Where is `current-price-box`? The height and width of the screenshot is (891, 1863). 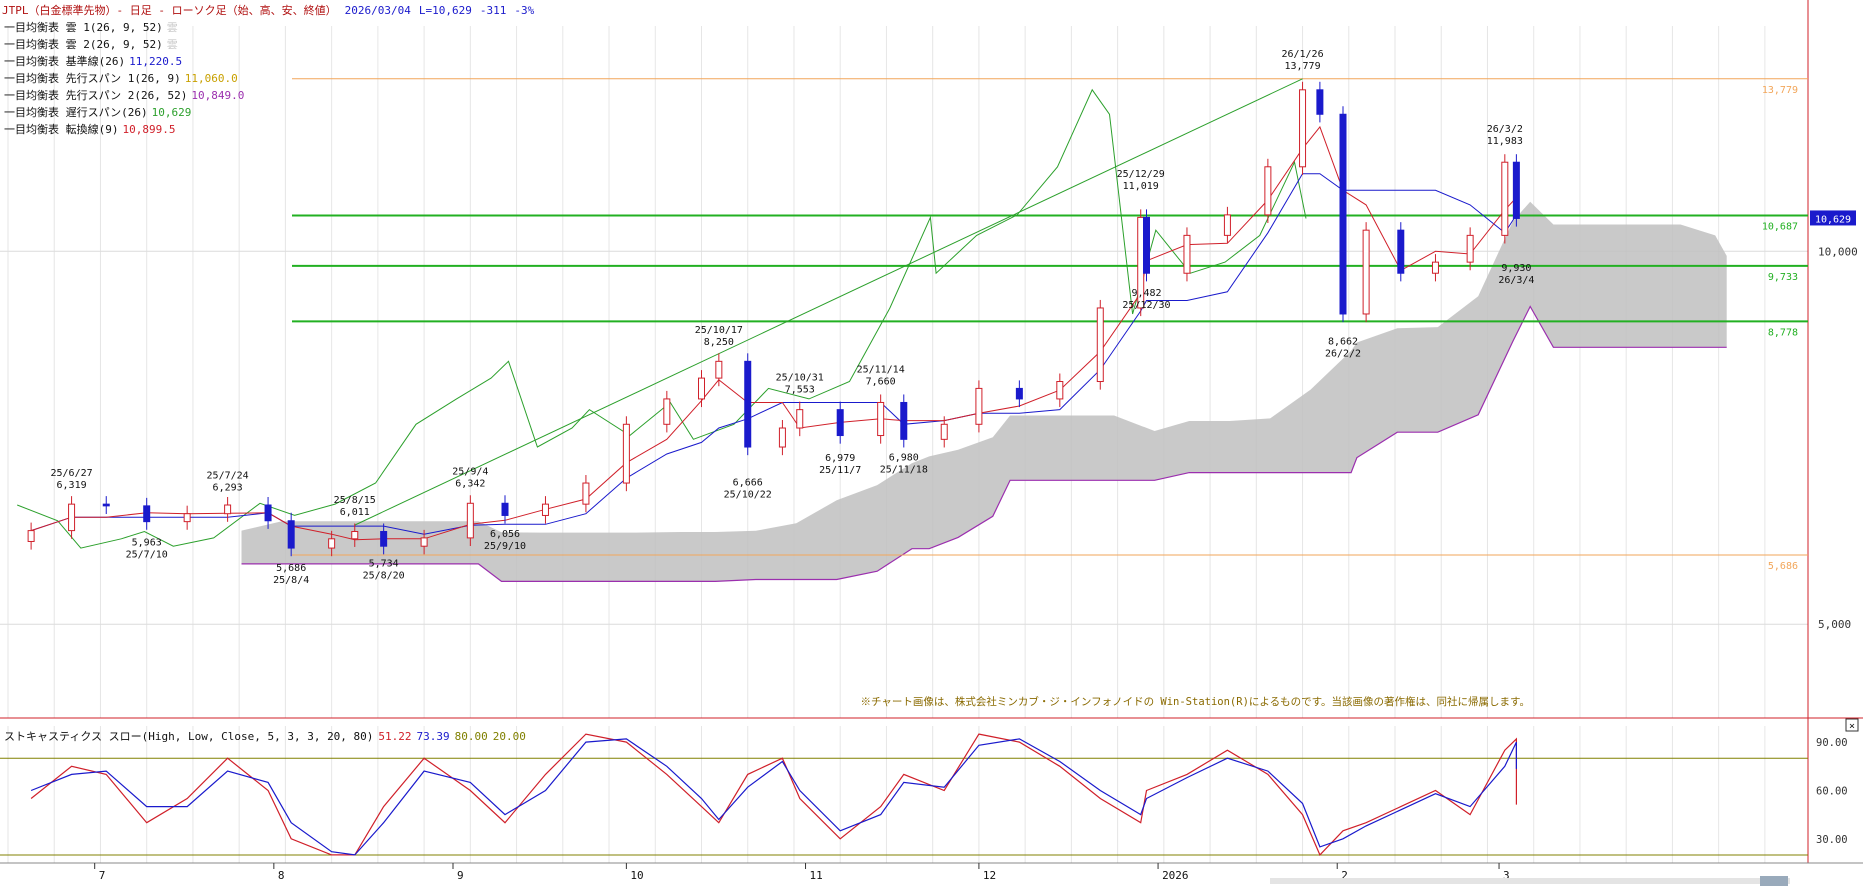 current-price-box is located at coordinates (1833, 218).